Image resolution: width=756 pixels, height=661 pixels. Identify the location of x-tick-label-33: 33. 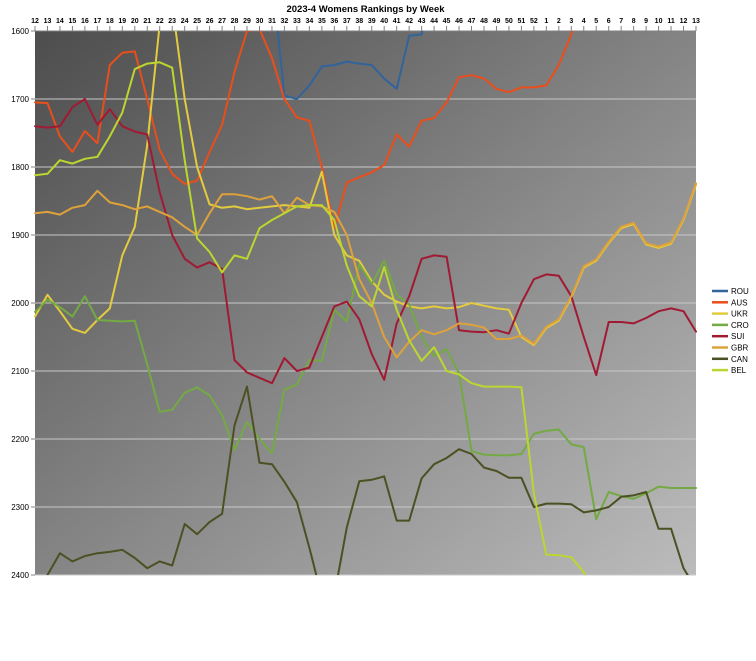
(297, 21).